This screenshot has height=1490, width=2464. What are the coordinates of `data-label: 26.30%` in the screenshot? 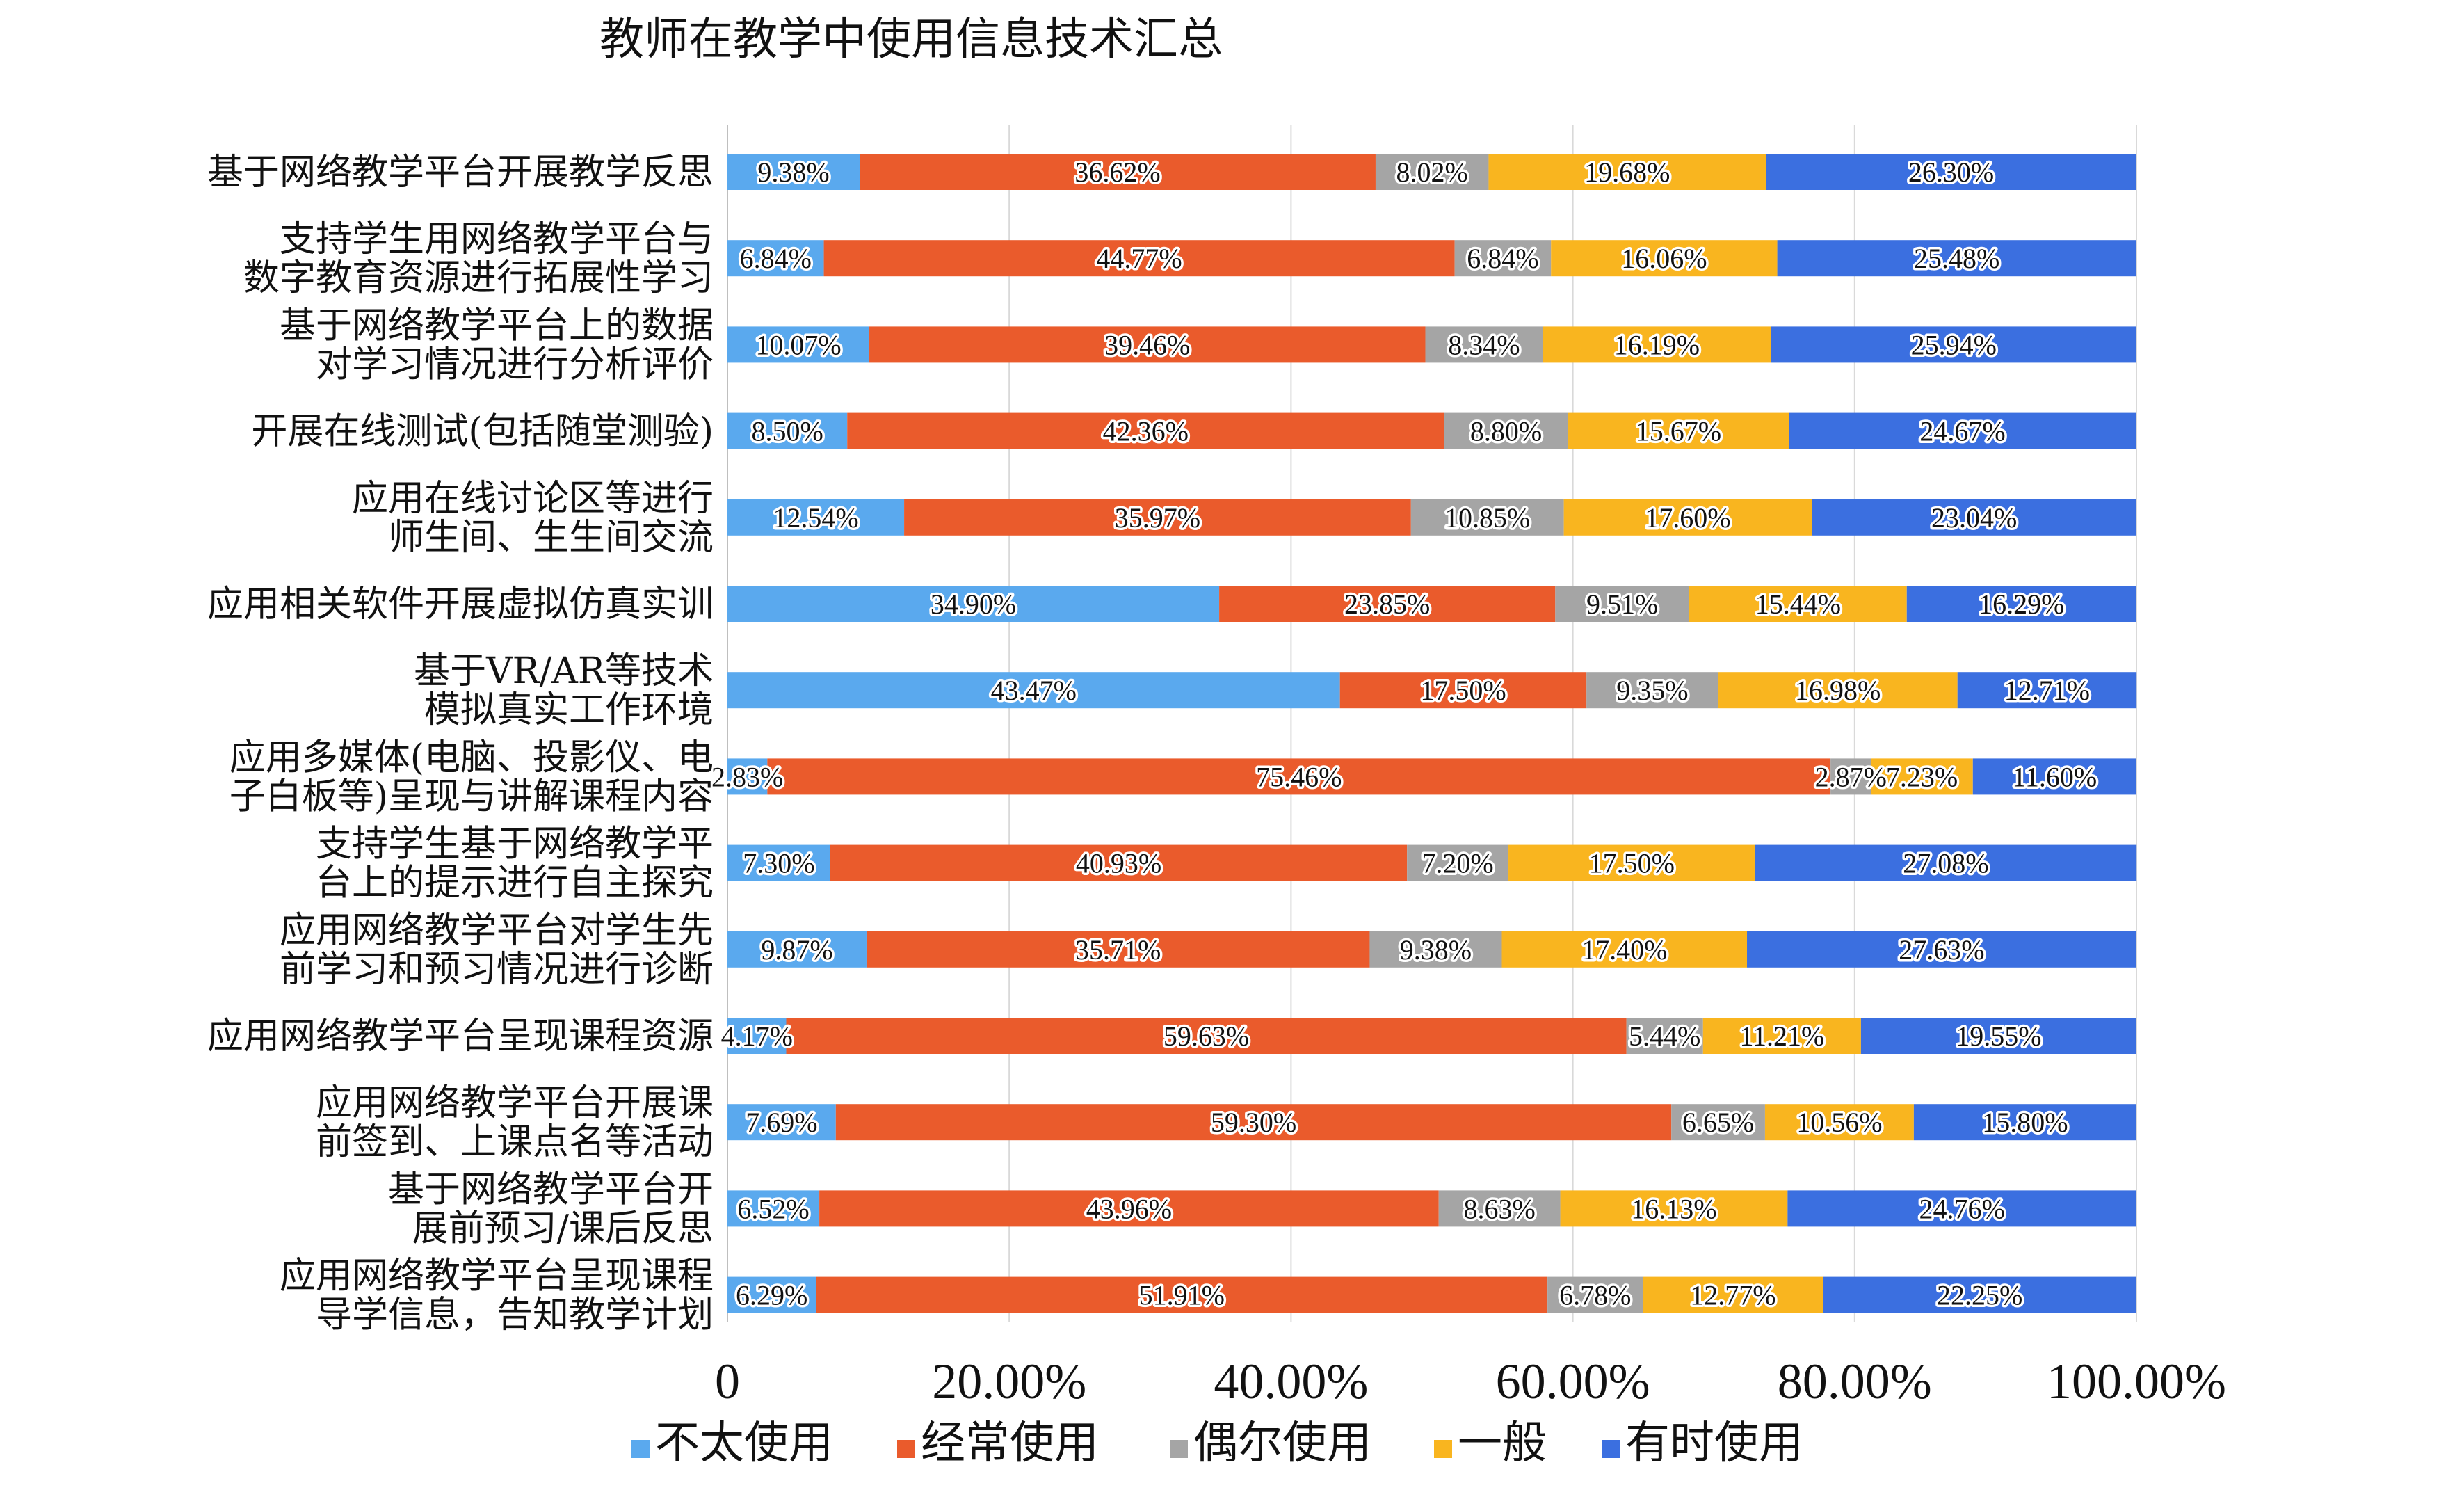 It's located at (1951, 172).